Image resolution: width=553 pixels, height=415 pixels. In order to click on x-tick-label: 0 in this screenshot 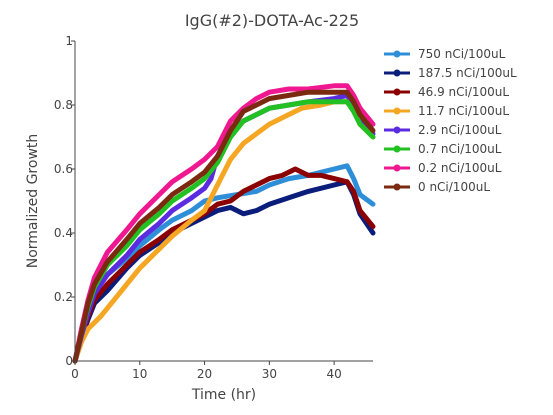, I will do `click(75, 374)`.